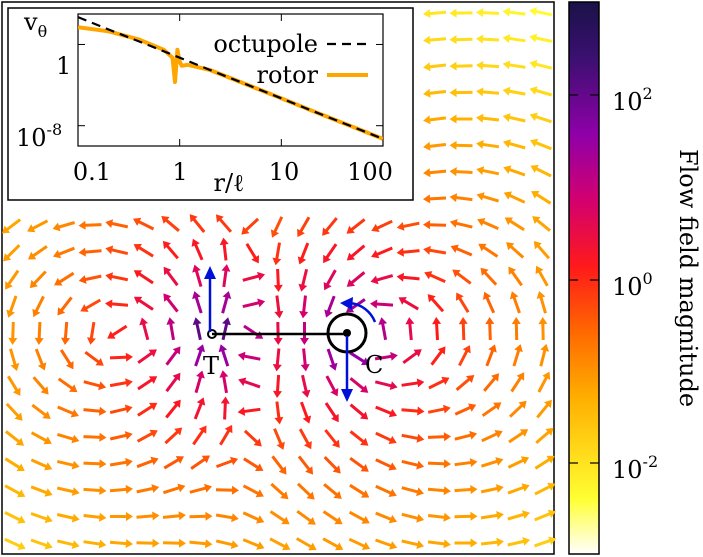  I want to click on force-arrow-t-head, so click(210, 272).